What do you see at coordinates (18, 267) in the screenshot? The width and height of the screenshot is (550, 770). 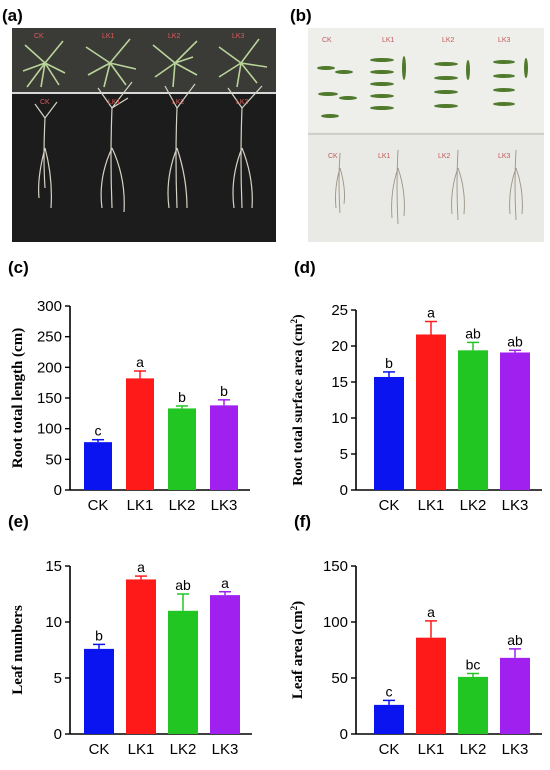 I see `panel-c-label: (c)` at bounding box center [18, 267].